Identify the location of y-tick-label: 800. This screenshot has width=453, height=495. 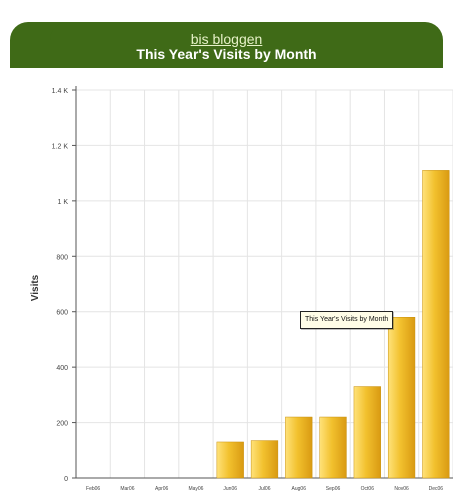
(62, 257).